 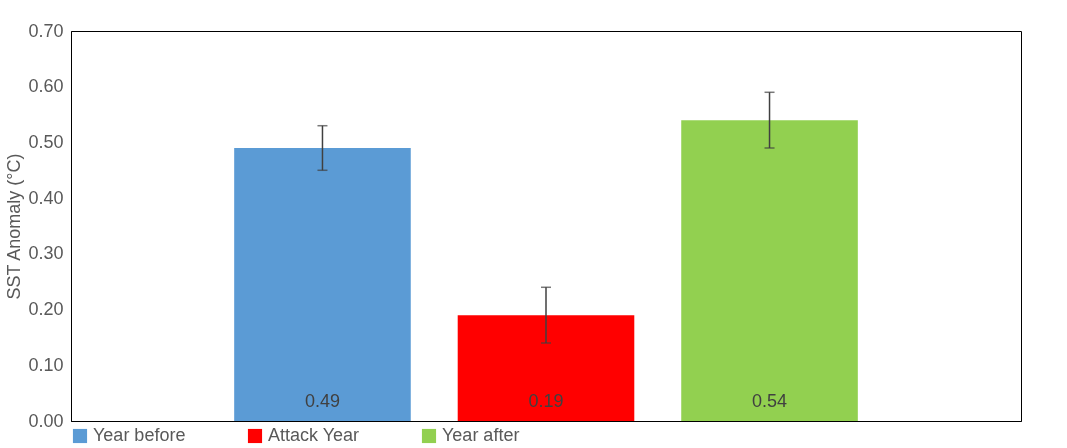 What do you see at coordinates (481, 435) in the screenshot?
I see `legend-label: Year after` at bounding box center [481, 435].